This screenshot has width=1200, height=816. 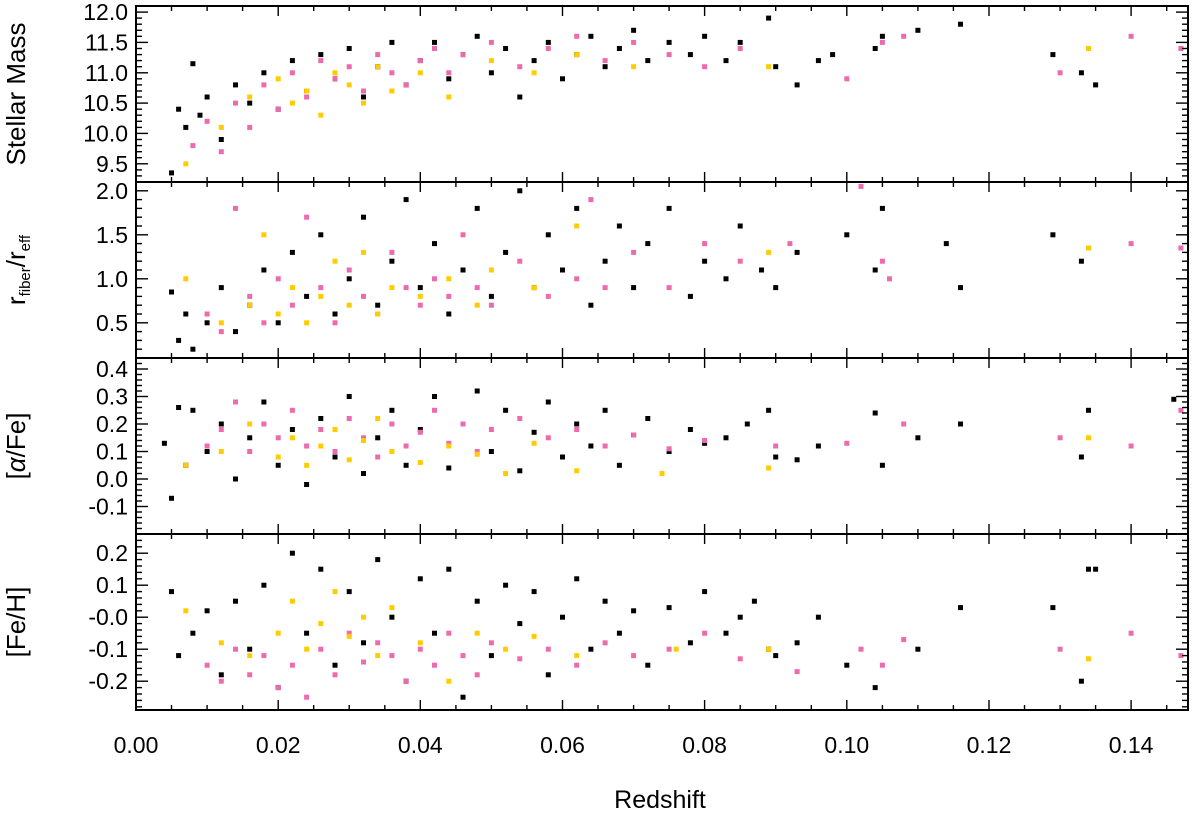 What do you see at coordinates (112, 424) in the screenshot?
I see `y-tick-label: 0.2` at bounding box center [112, 424].